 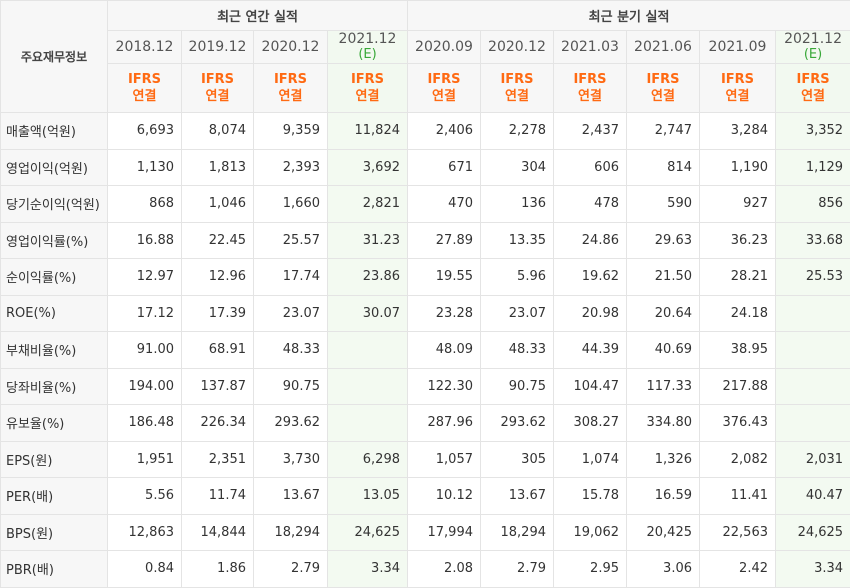 I want to click on table-cell: 12,863, so click(x=144, y=532).